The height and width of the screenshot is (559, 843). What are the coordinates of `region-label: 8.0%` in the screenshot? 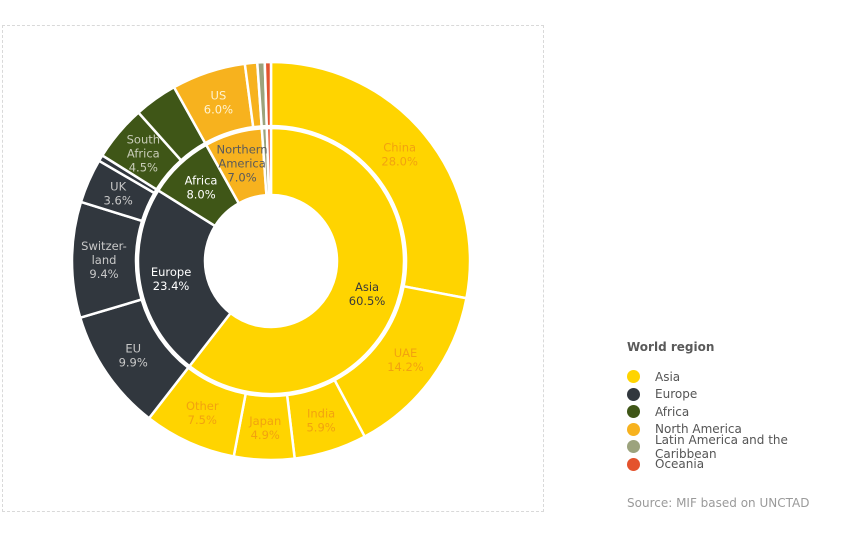 It's located at (200, 194).